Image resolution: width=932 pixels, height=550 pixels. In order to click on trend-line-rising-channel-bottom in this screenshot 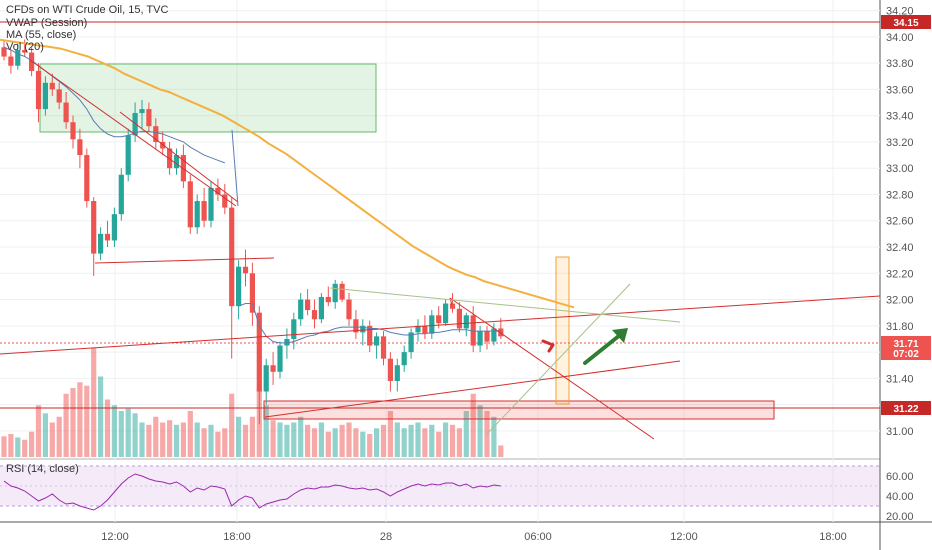, I will do `click(472, 389)`.